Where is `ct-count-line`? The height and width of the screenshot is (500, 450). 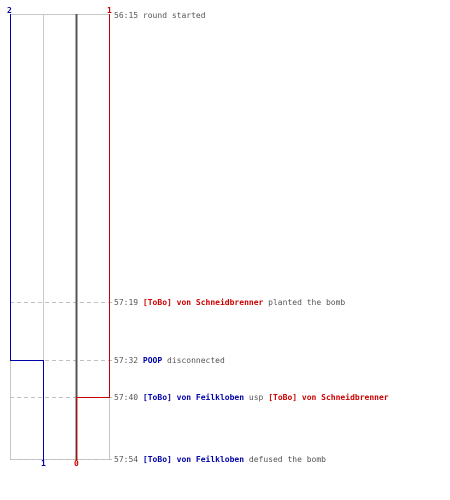 ct-count-line is located at coordinates (27, 237).